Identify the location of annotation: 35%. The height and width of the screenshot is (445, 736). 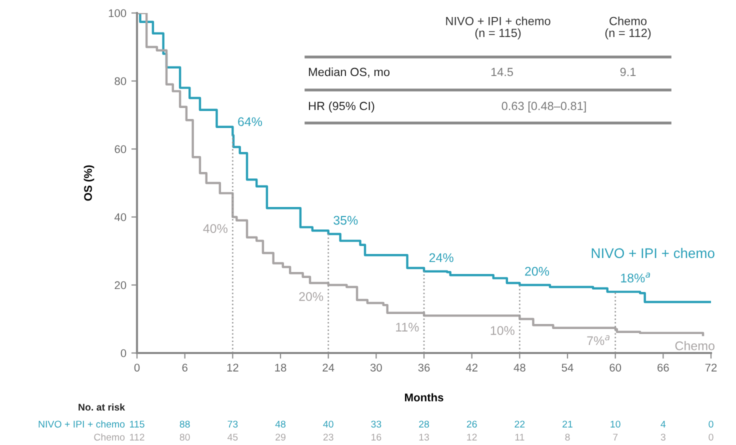
(346, 220).